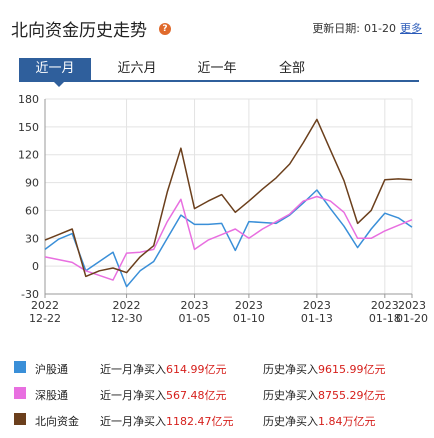  I want to click on tab-underline, so click(219, 81).